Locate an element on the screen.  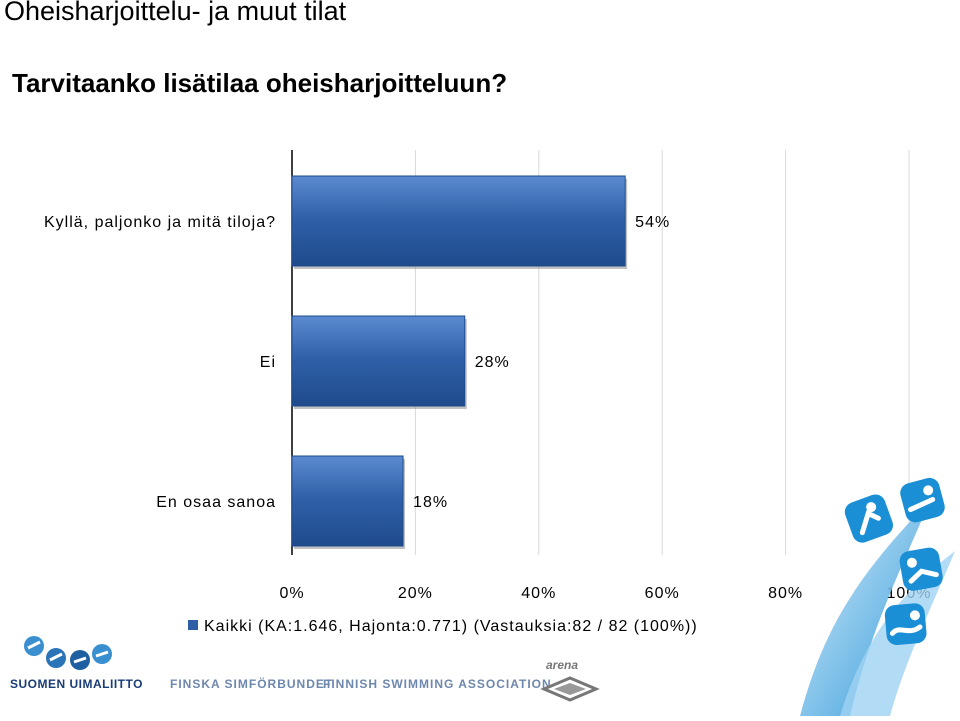
org-name-finnish: SUOMEN UIMALIITTO is located at coordinates (76, 684).